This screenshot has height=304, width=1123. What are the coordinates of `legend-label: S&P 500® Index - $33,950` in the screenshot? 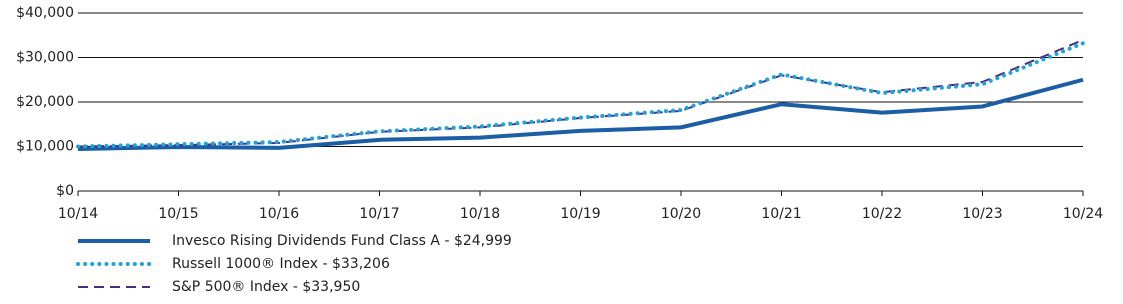 It's located at (266, 287).